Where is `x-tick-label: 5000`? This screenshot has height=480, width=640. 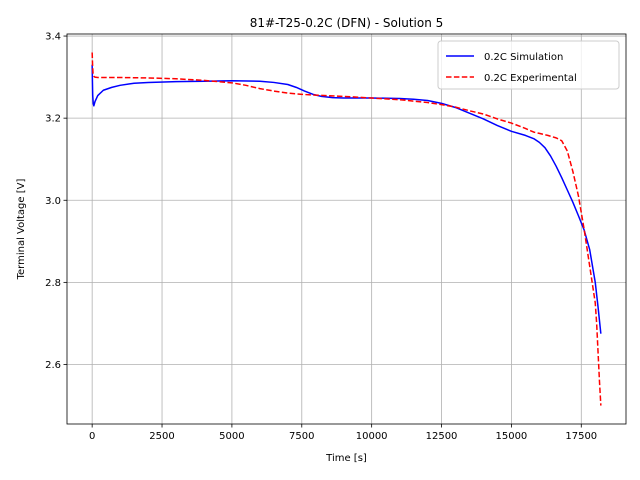 x-tick-label: 5000 is located at coordinates (231, 436).